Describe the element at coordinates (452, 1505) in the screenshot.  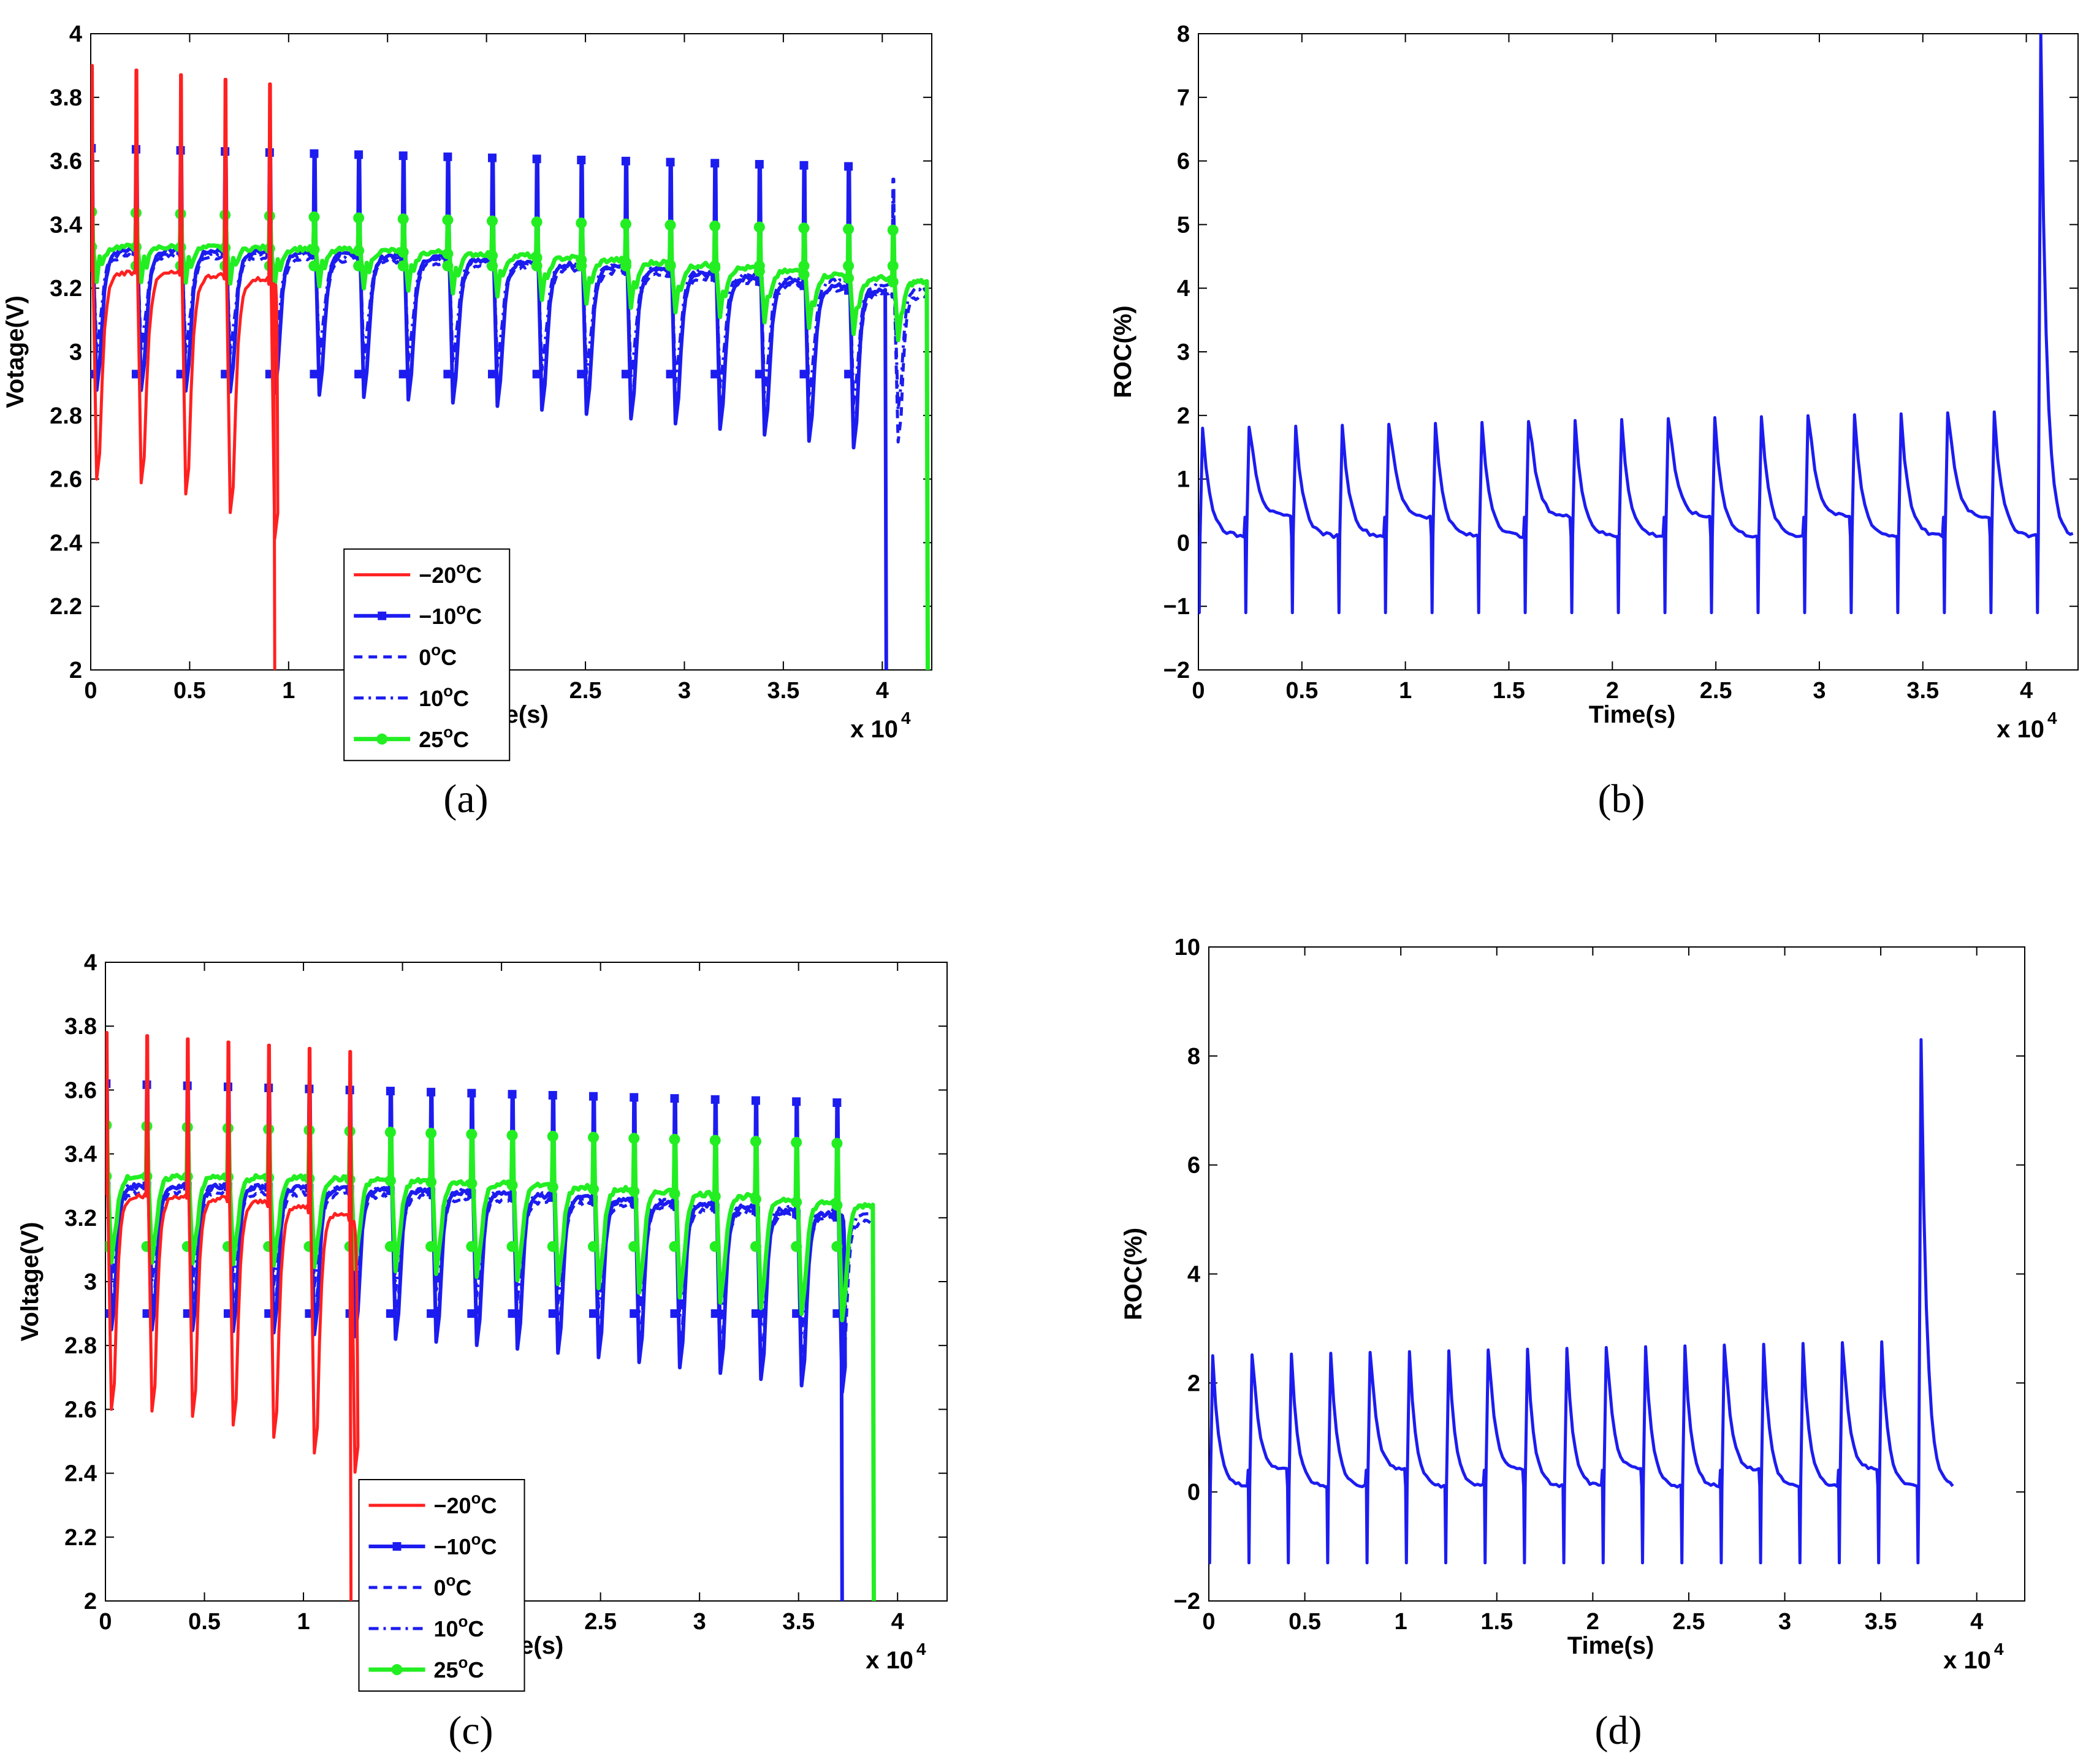
I see `legend-label-value: −20` at that location.